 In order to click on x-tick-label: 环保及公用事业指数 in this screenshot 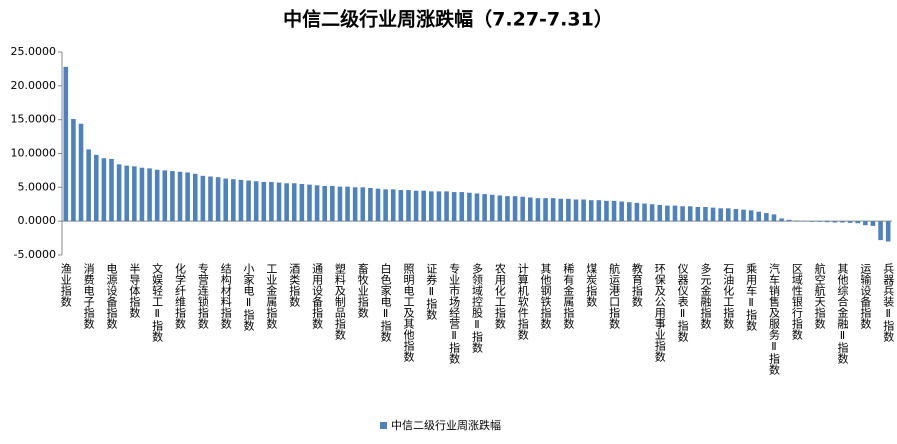, I will do `click(659, 313)`.